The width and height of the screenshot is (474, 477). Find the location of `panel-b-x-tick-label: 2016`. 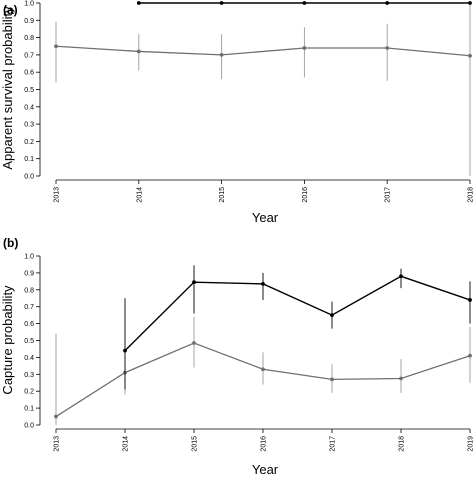

panel-b-x-tick-label: 2016 is located at coordinates (264, 444).